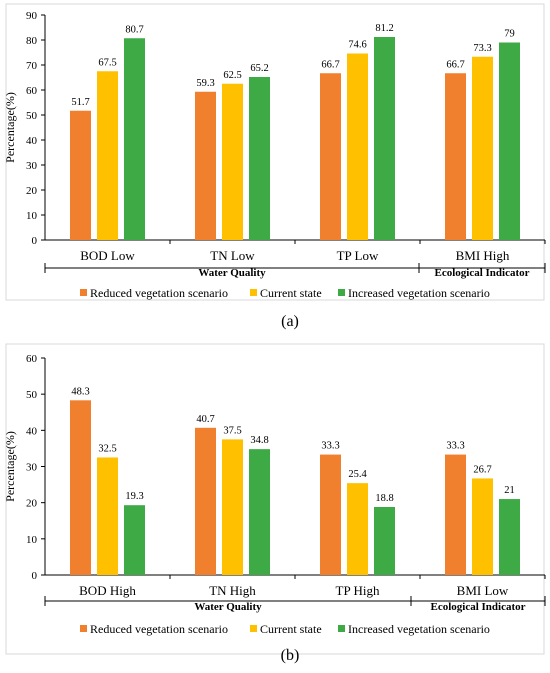 The image size is (550, 673). What do you see at coordinates (259, 440) in the screenshot?
I see `data-label: 34.8` at bounding box center [259, 440].